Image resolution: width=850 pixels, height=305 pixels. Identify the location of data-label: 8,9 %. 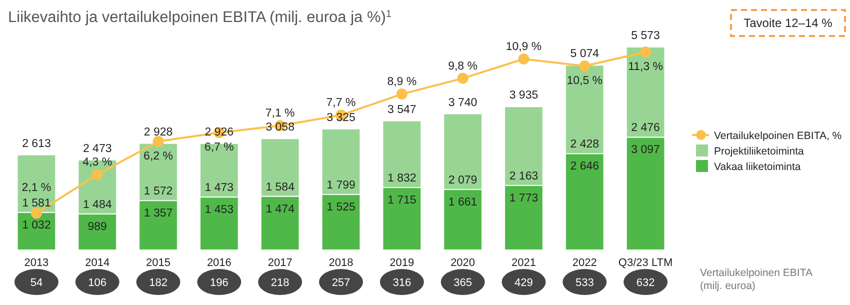
(402, 82).